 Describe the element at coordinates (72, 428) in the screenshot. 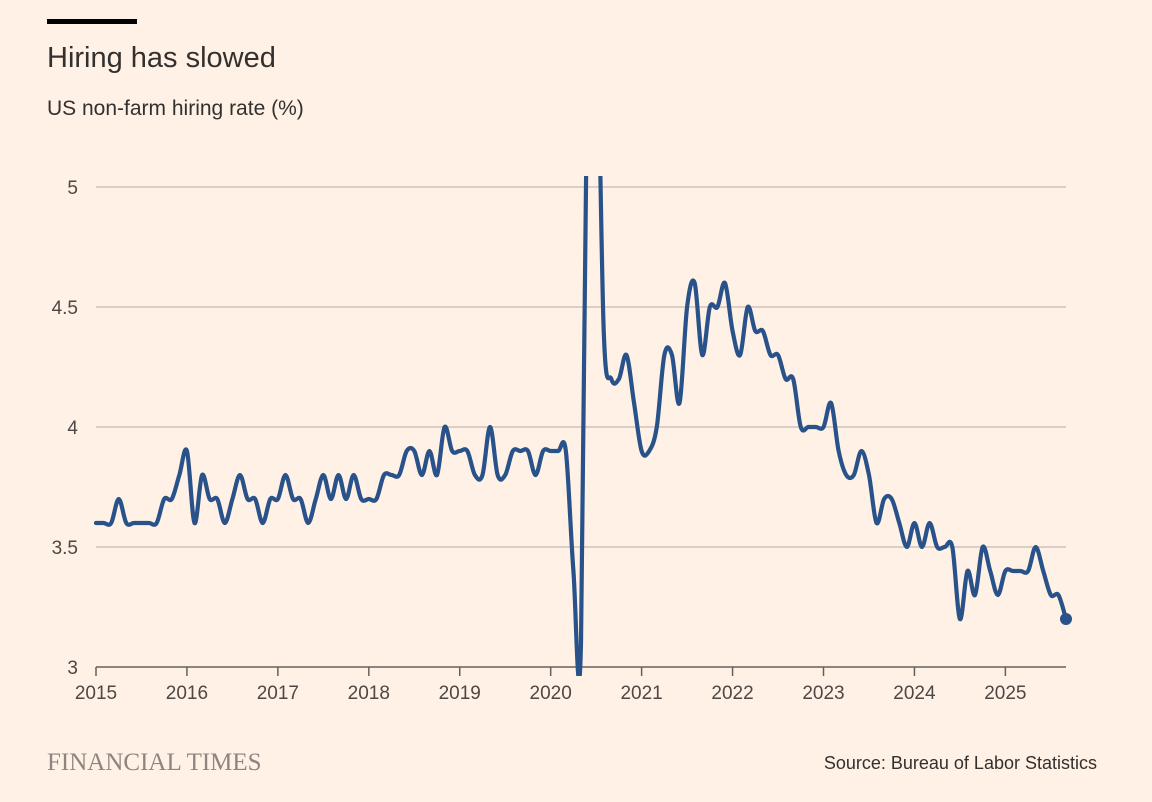

I see `y-tick-label: 4` at that location.